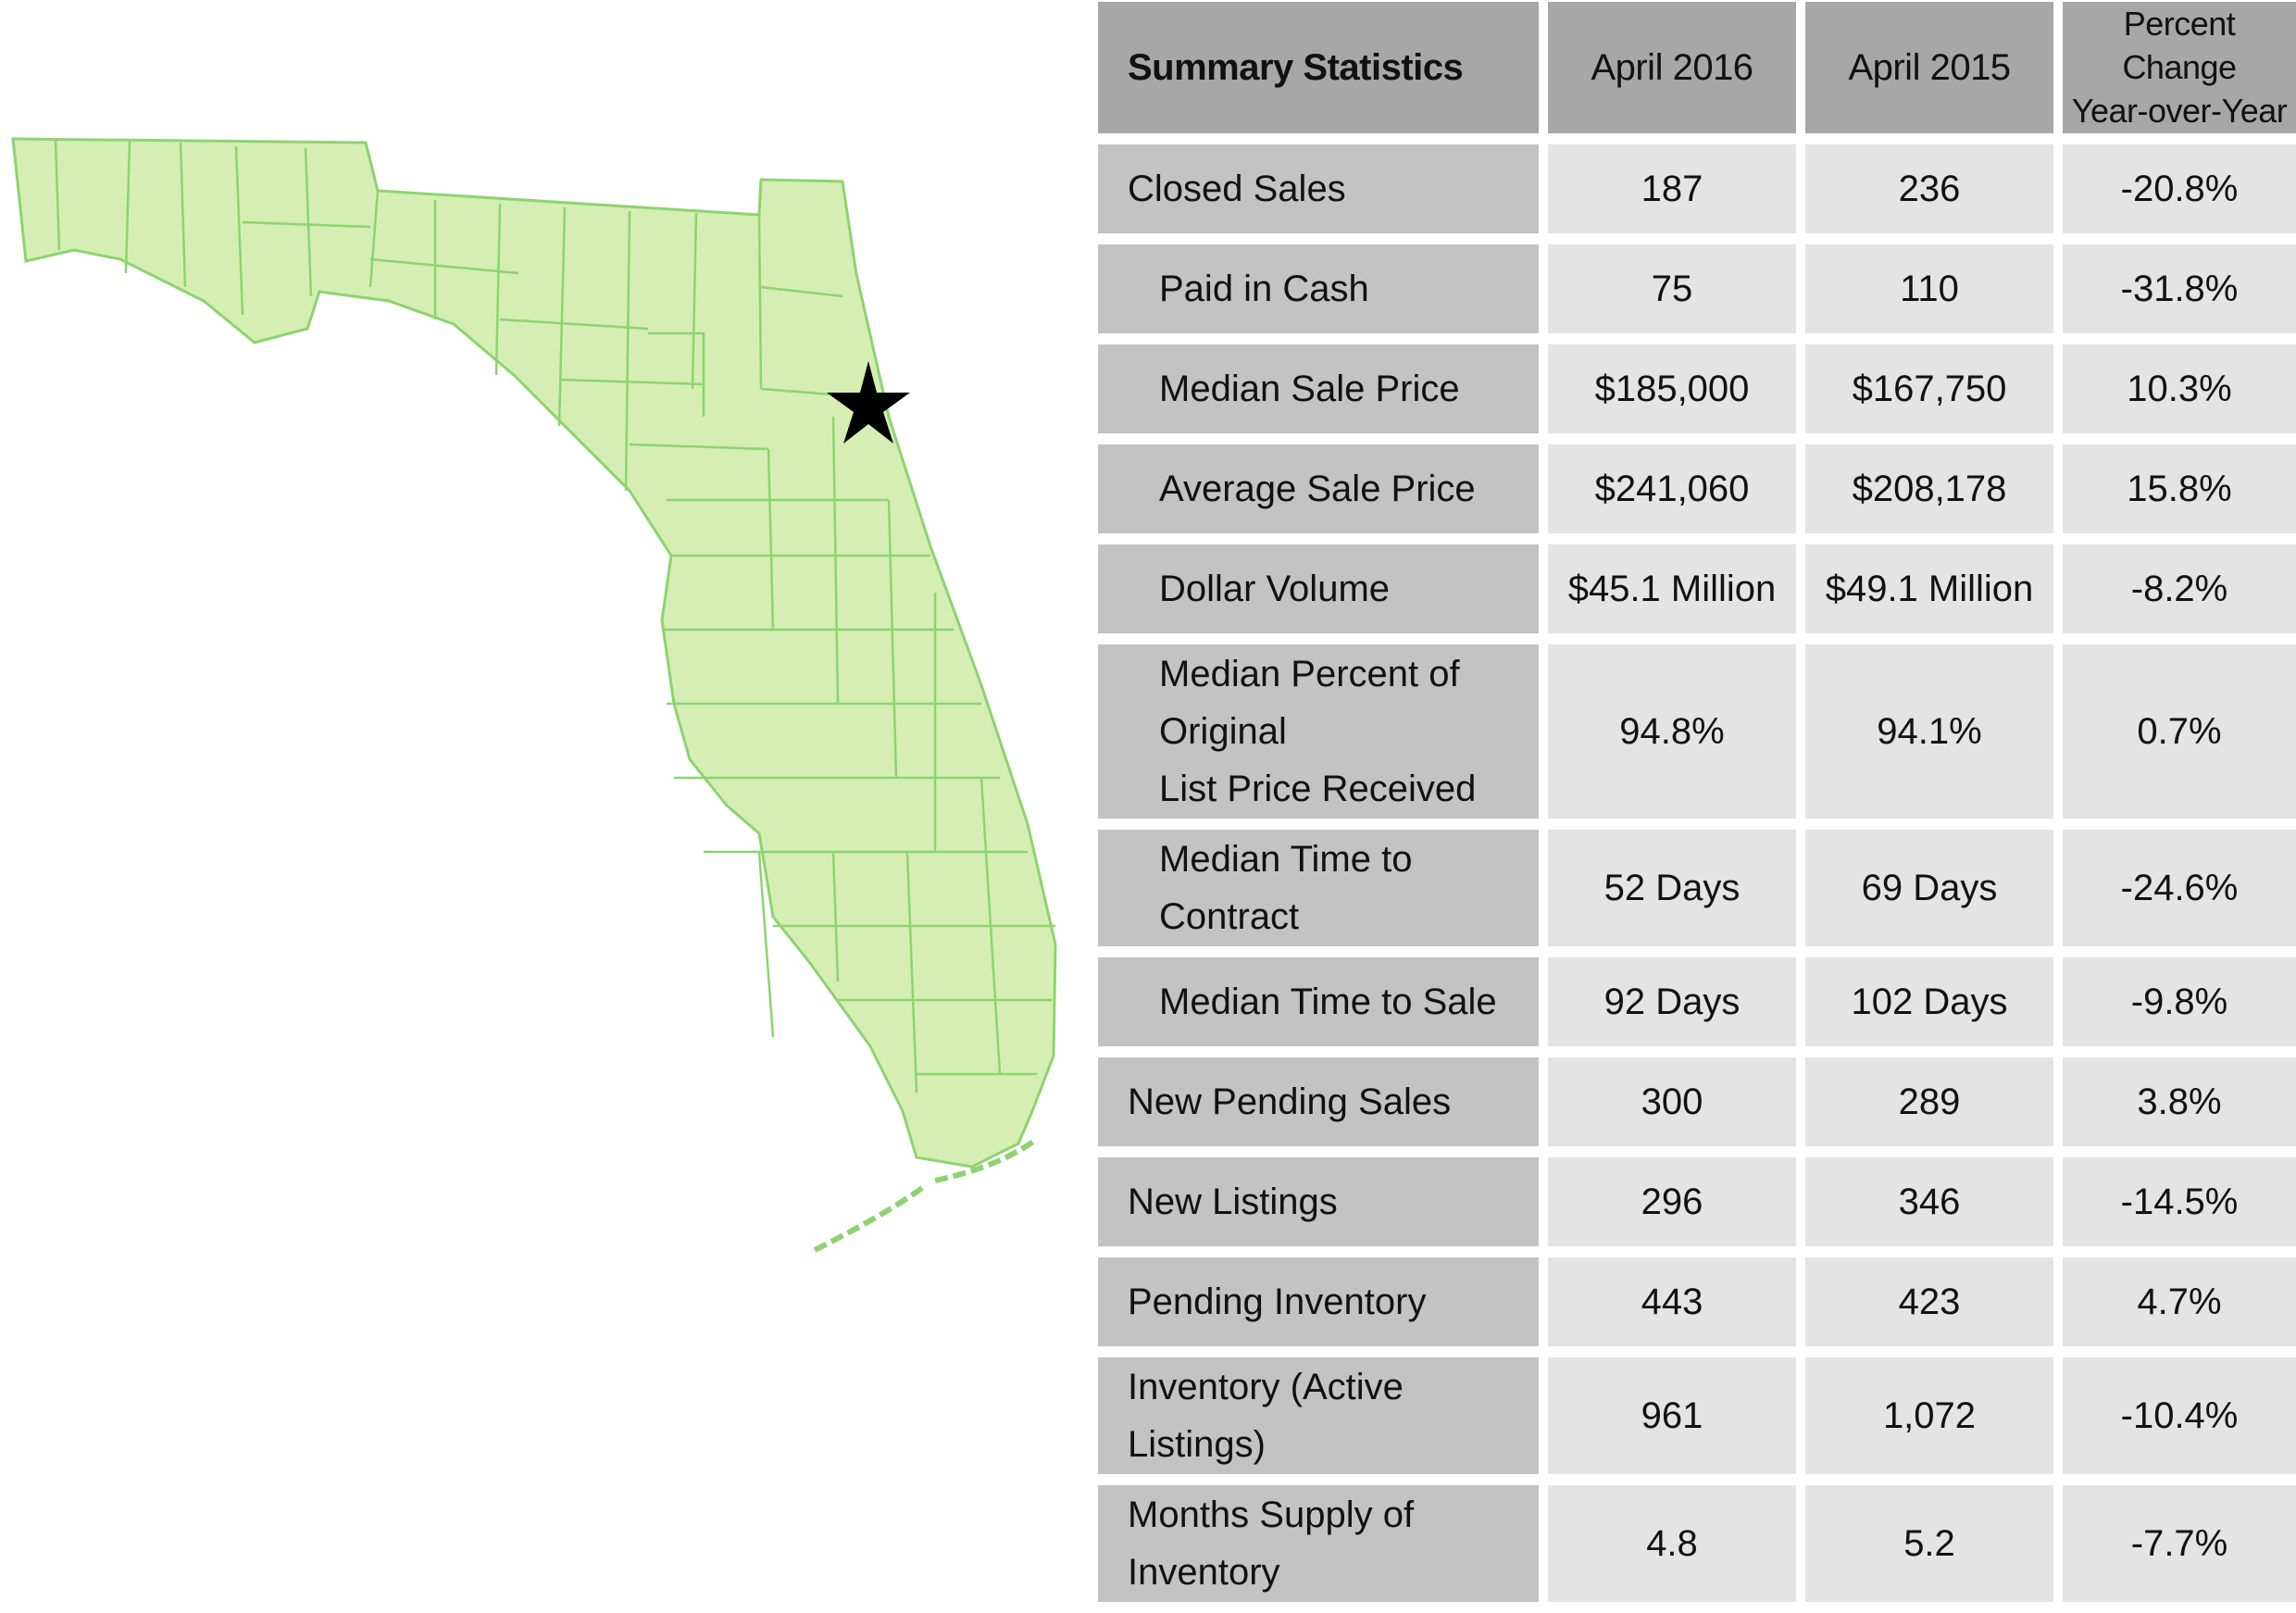 The height and width of the screenshot is (1613, 2296). Describe the element at coordinates (2179, 1002) in the screenshot. I see `percent-change-value: -9.8%` at that location.